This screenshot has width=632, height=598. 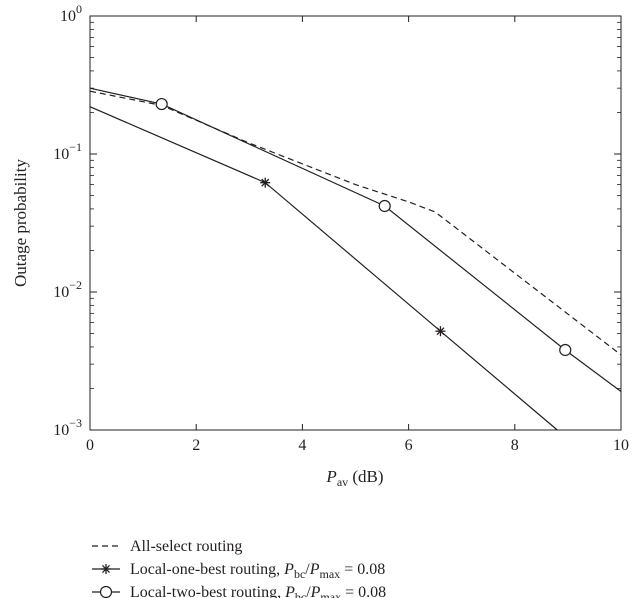 What do you see at coordinates (71, 13) in the screenshot?
I see `y-tick-label: 10⁰` at bounding box center [71, 13].